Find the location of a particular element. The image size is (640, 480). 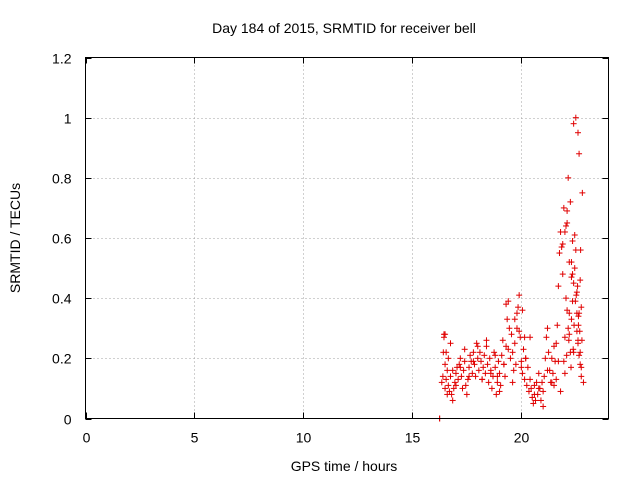

y-tick-label: 0.6 is located at coordinates (62, 239).